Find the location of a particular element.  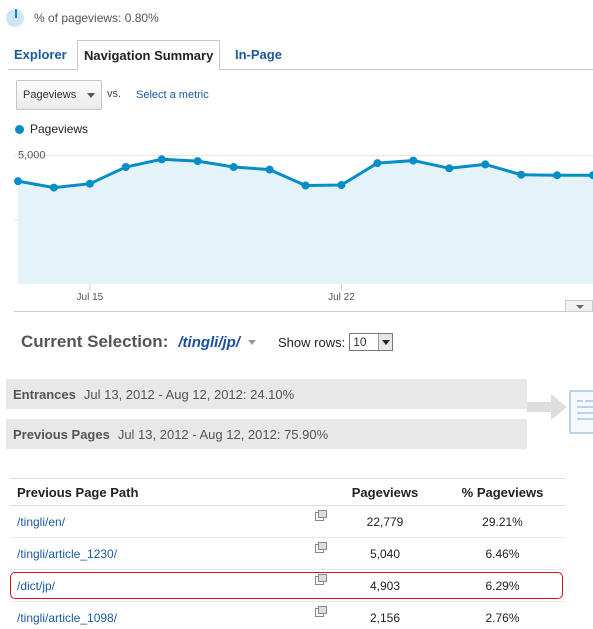

table-row: /tingli/en/ 22,779 29.21% is located at coordinates (287, 522).